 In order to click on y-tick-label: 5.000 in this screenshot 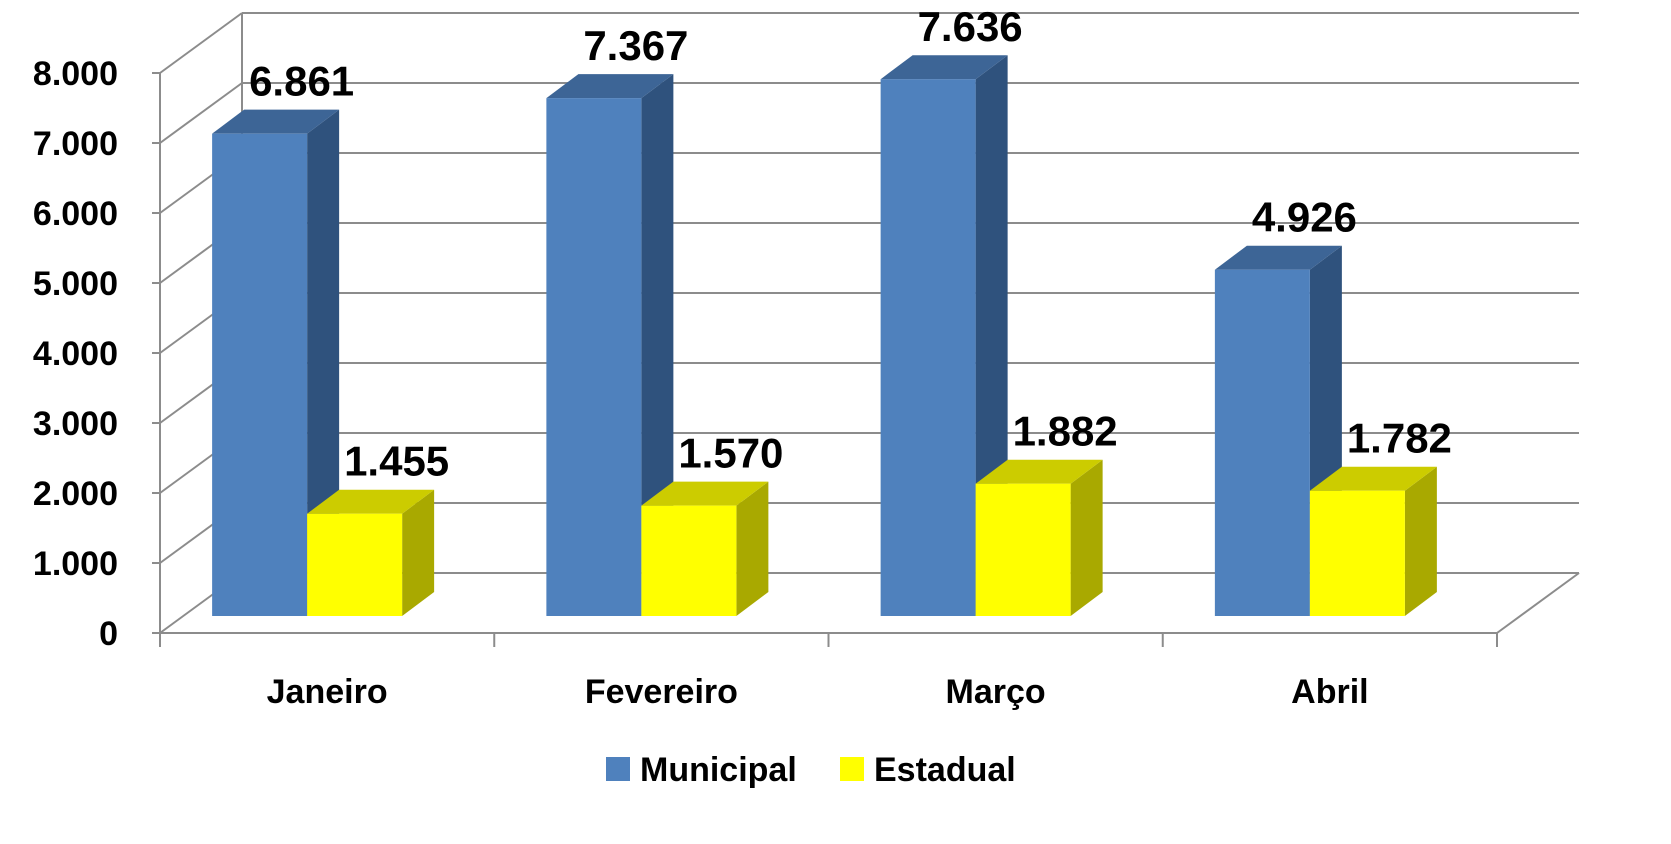, I will do `click(75, 284)`.